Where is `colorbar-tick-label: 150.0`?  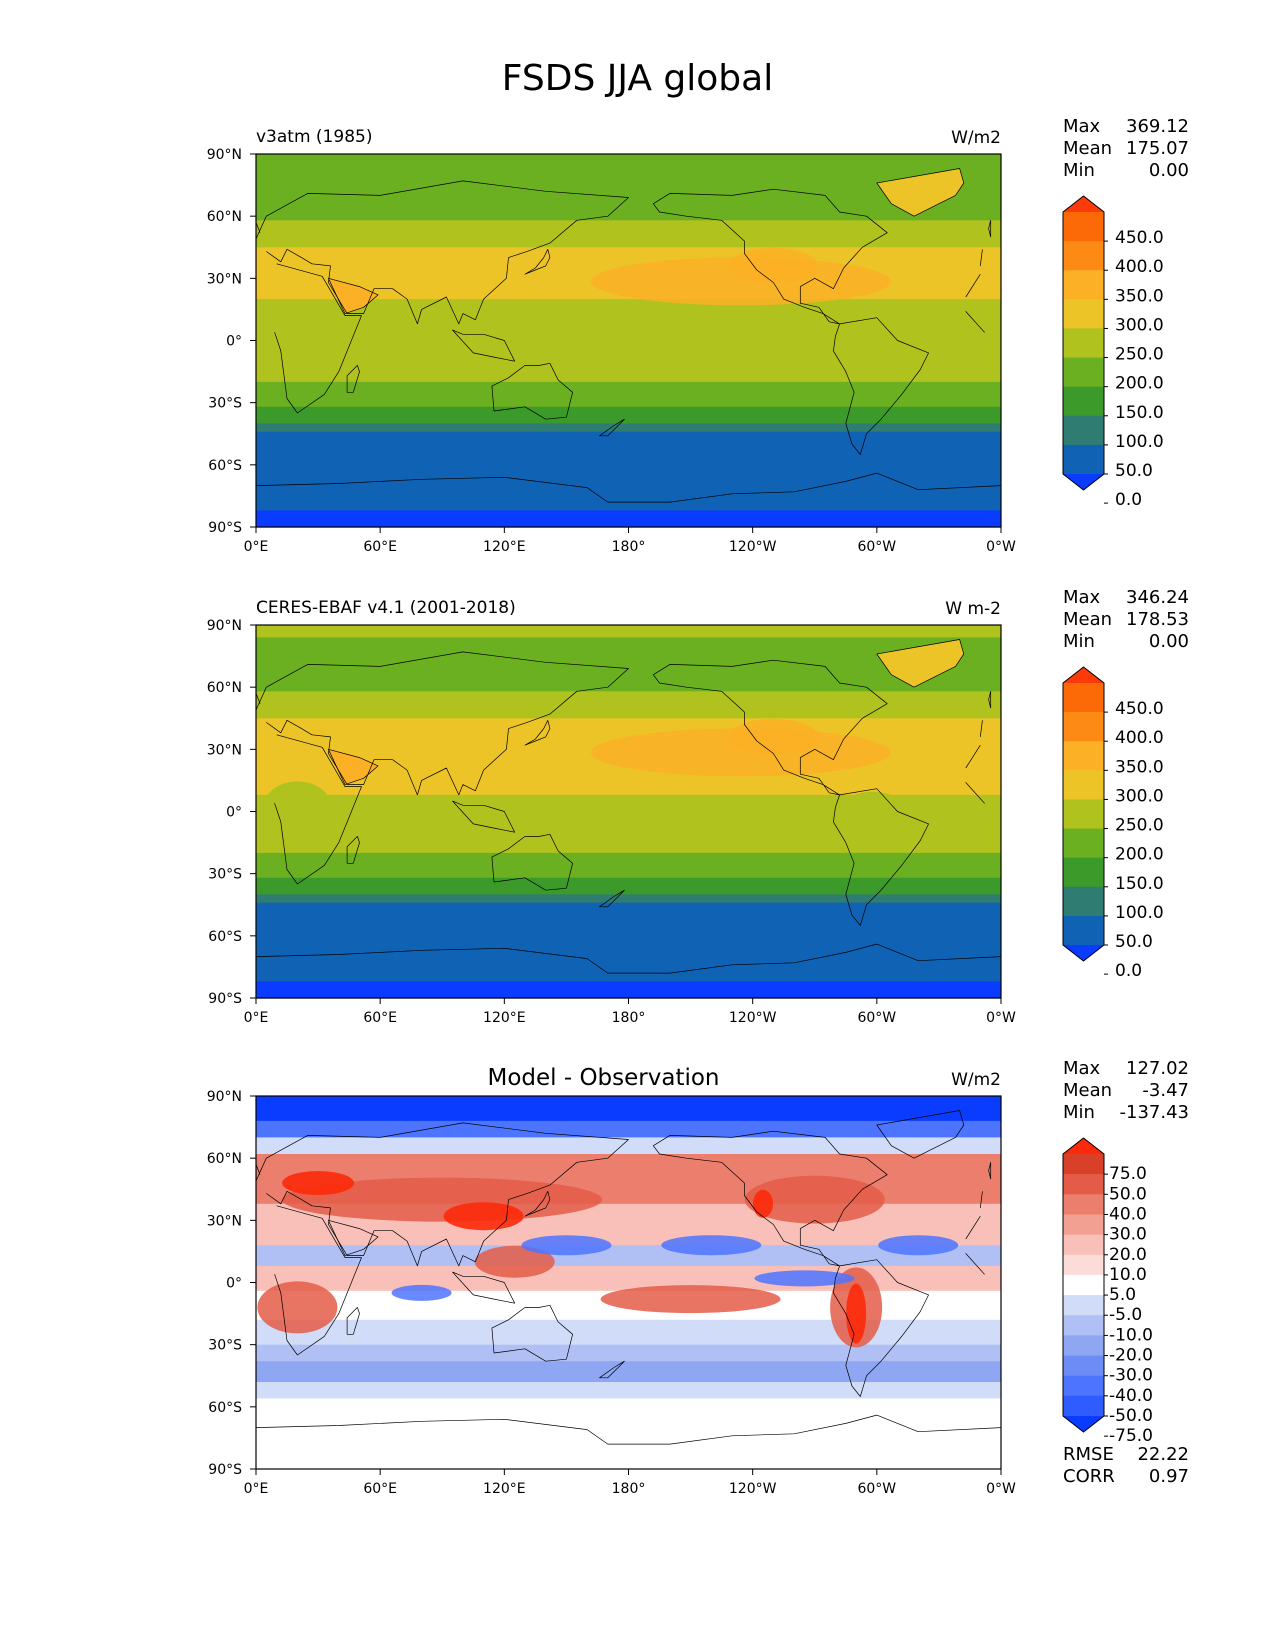
colorbar-tick-label: 150.0 is located at coordinates (1139, 413).